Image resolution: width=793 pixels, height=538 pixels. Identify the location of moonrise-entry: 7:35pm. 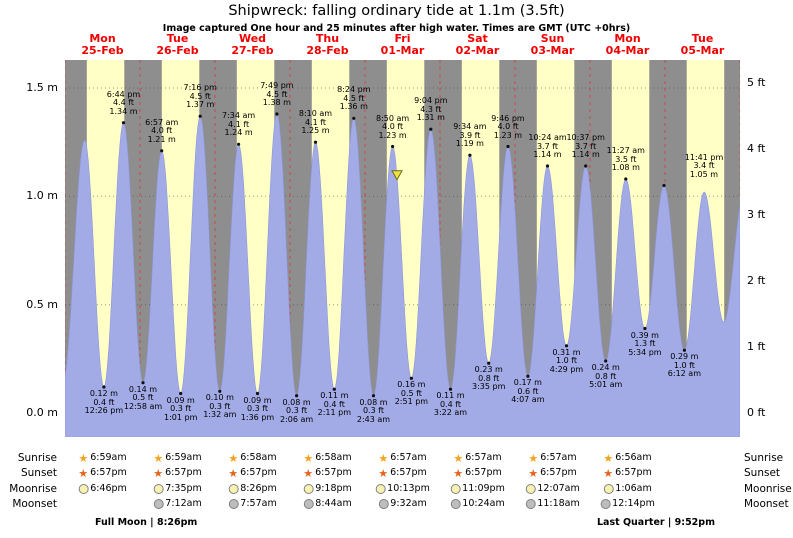
(177, 489).